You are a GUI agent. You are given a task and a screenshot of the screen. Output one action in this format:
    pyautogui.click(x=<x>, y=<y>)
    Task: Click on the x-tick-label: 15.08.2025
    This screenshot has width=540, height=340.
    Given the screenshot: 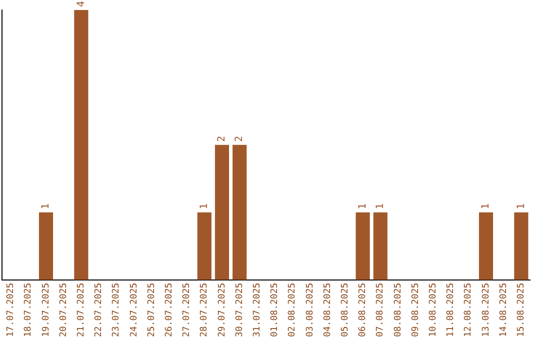 What is the action you would take?
    pyautogui.click(x=521, y=310)
    